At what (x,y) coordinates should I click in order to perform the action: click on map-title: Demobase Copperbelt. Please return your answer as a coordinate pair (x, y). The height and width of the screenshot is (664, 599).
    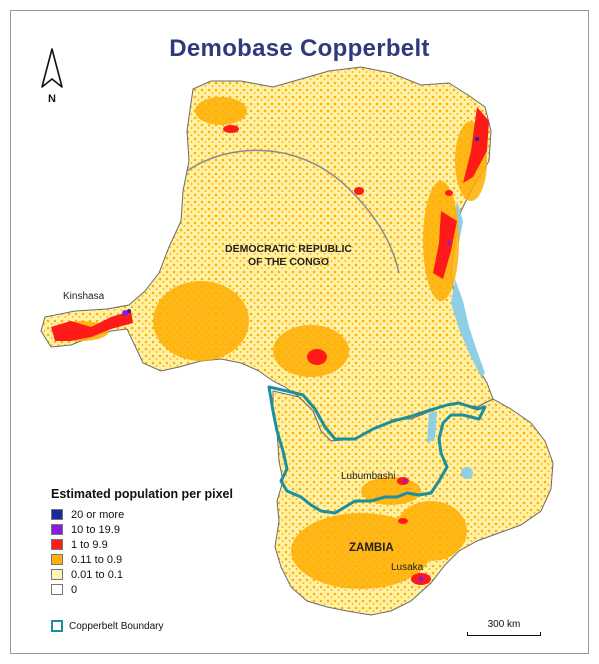
    Looking at the image, I should click on (299, 48).